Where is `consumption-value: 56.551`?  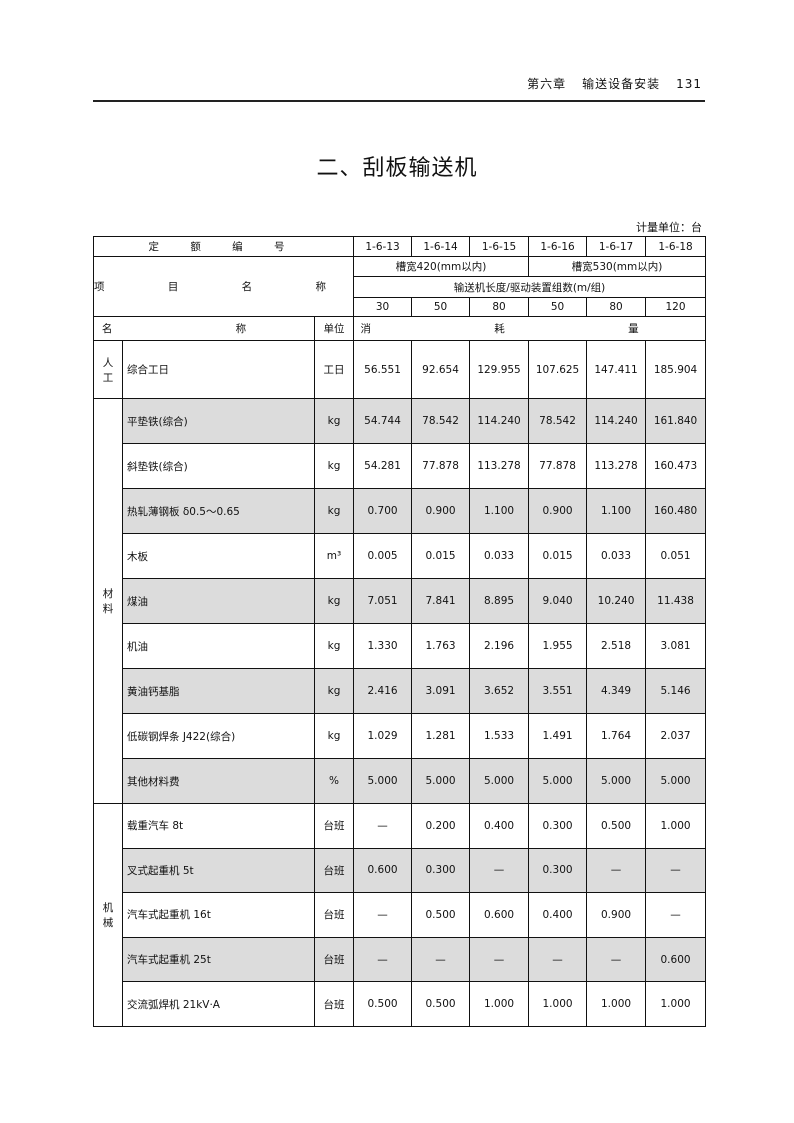
consumption-value: 56.551 is located at coordinates (383, 369).